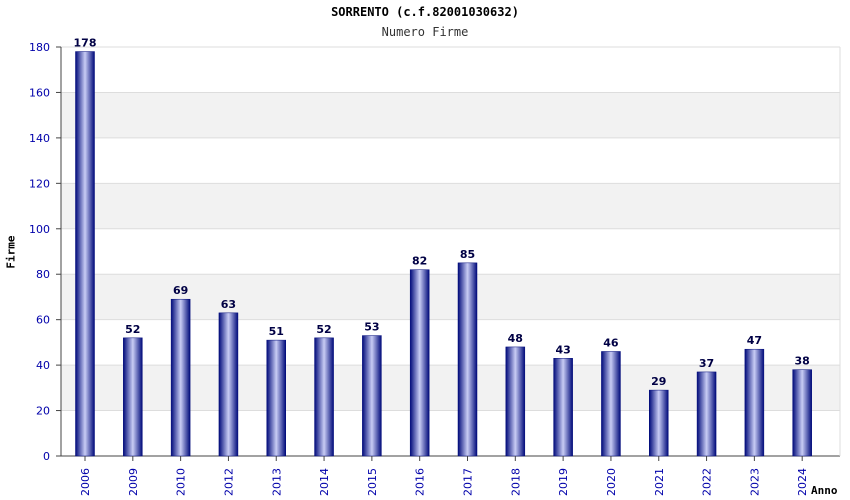 The height and width of the screenshot is (500, 850). Describe the element at coordinates (46, 456) in the screenshot. I see `y-tick-label: 0` at that location.